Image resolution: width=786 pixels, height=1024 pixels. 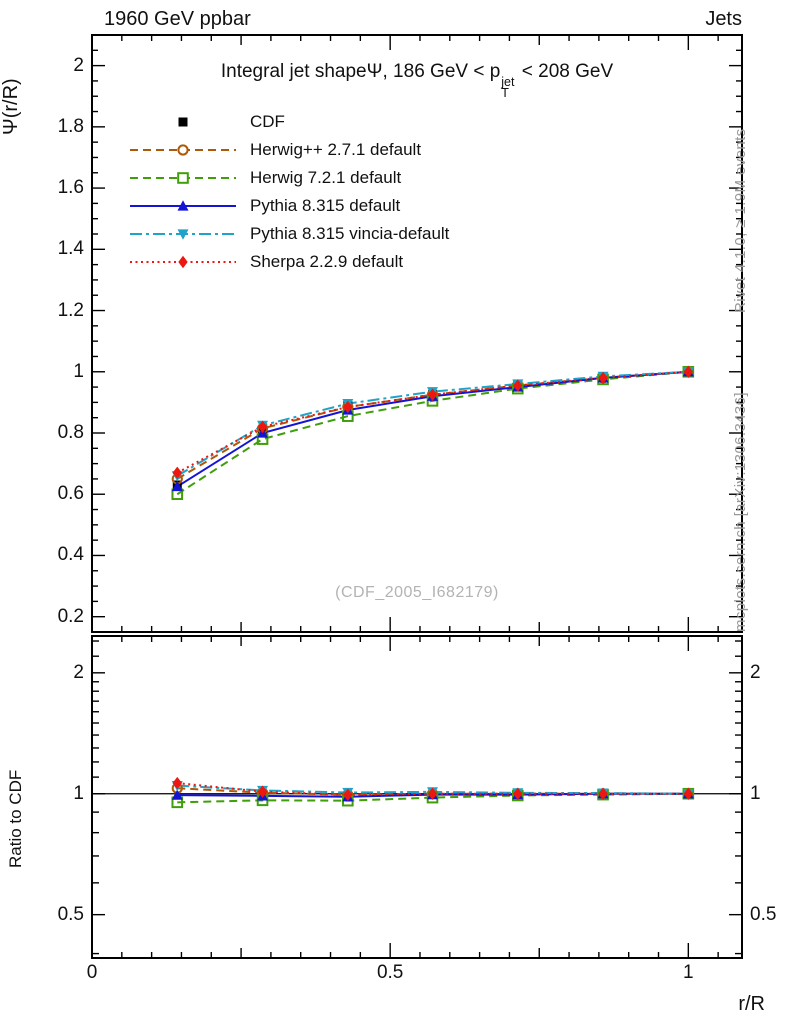 I want to click on legend-item: CDF, so click(x=288, y=122).